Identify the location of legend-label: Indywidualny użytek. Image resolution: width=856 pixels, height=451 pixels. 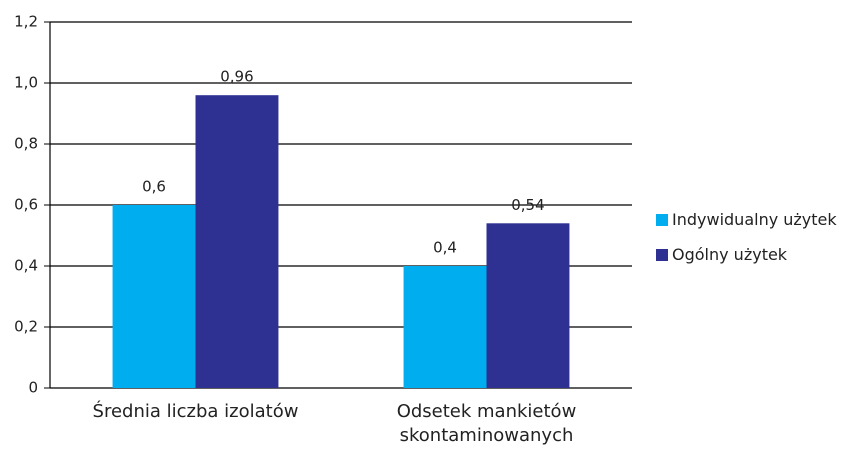
(754, 219).